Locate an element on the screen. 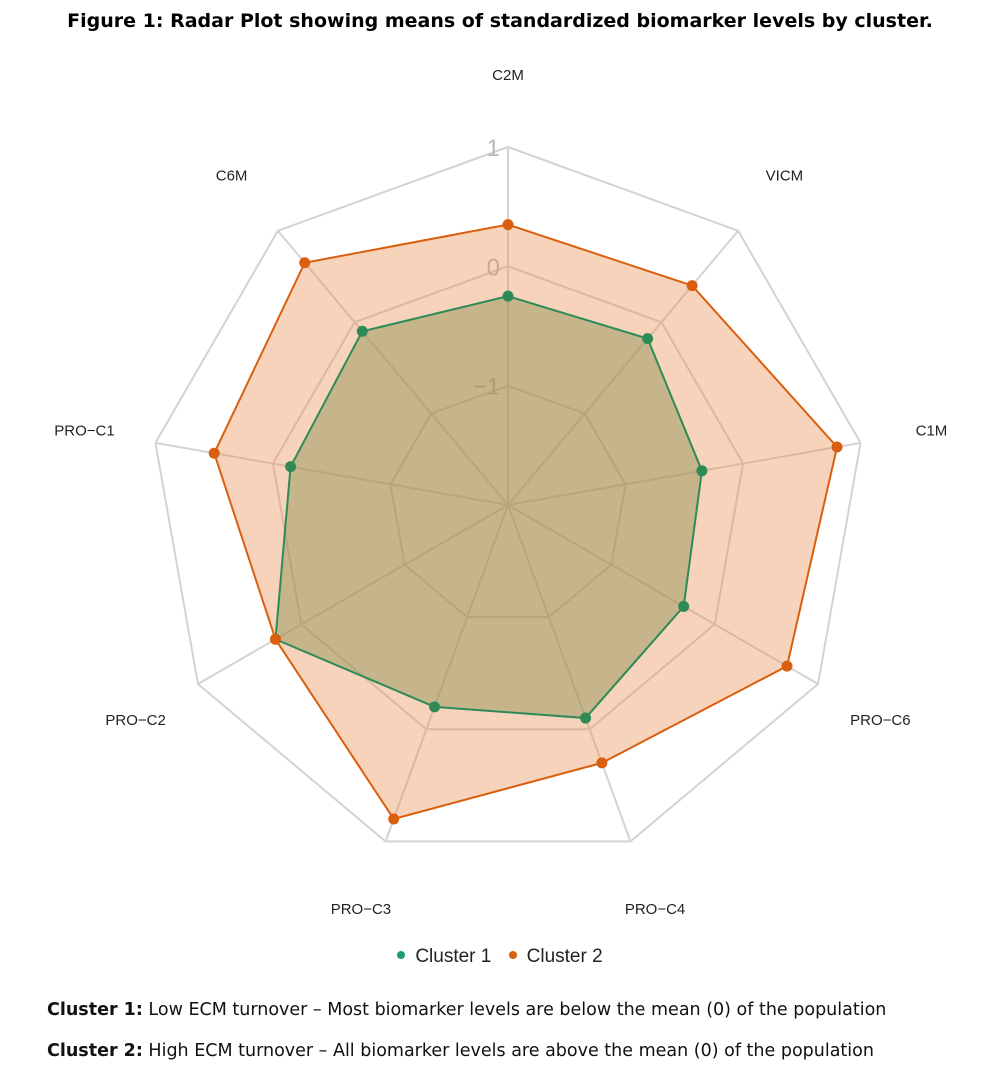 The width and height of the screenshot is (1000, 1081). tick-label: 0 is located at coordinates (493, 267).